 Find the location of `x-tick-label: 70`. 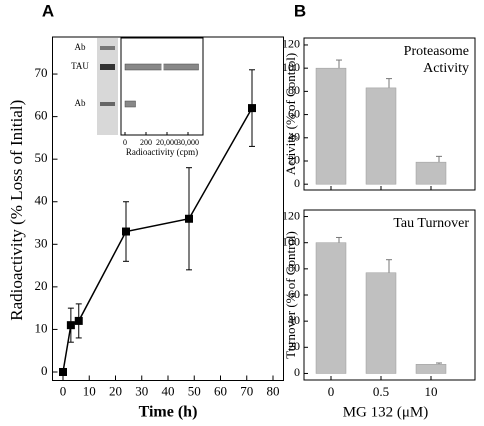

x-tick-label: 70 is located at coordinates (246, 390).